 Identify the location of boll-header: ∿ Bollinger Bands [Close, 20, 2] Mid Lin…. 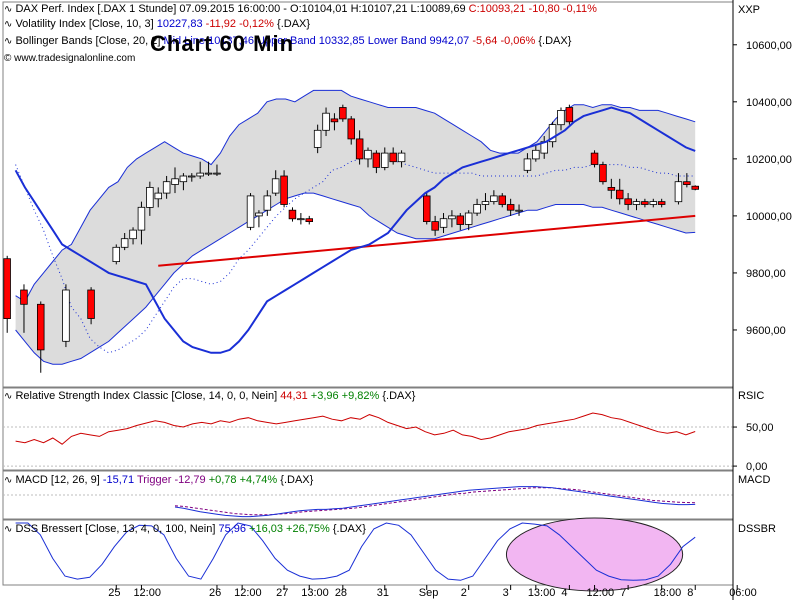
(287, 41).